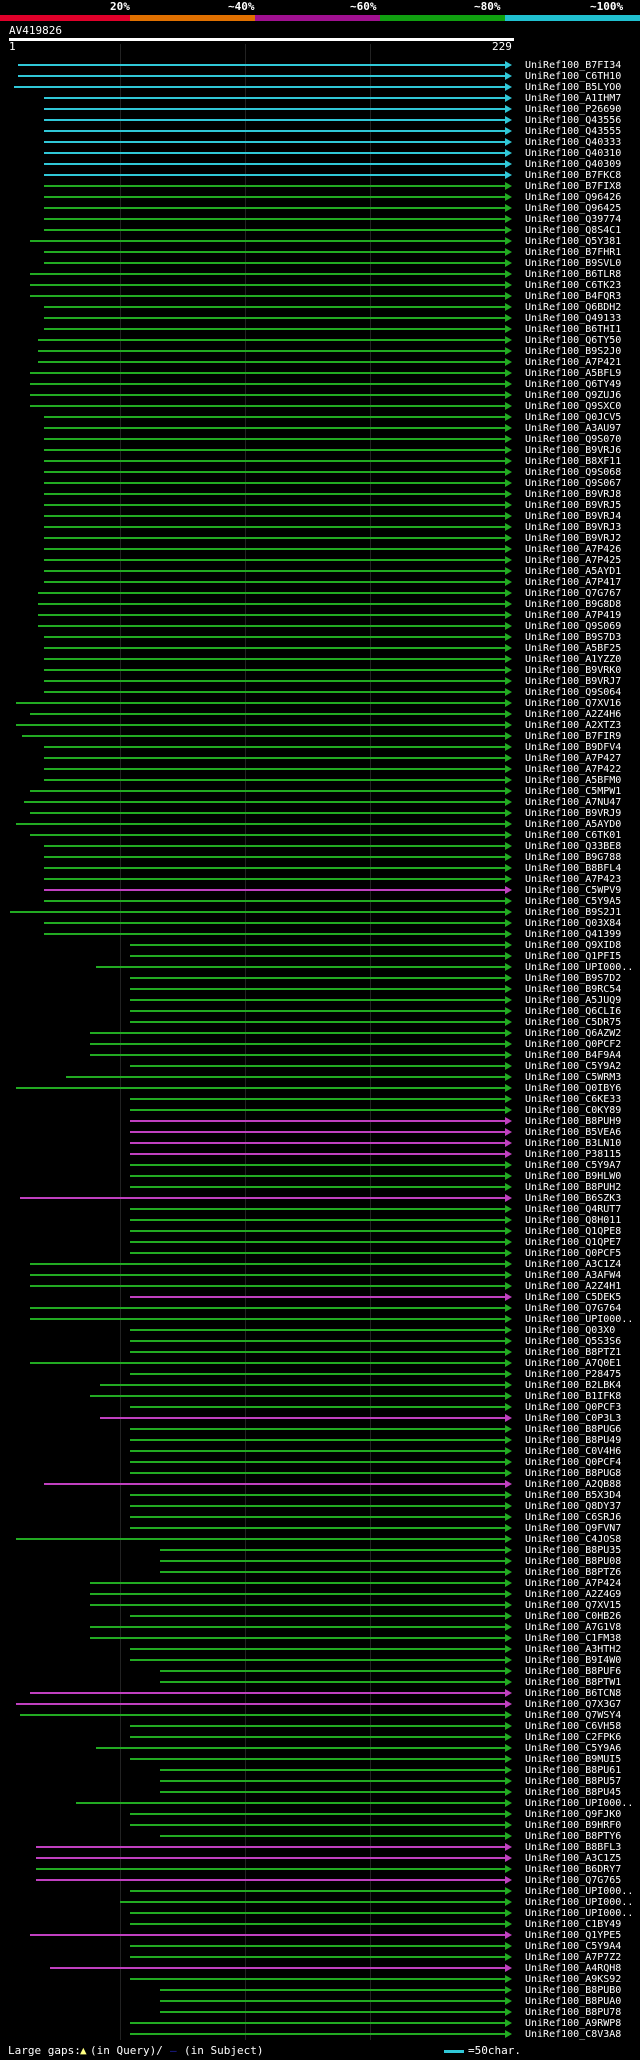 This screenshot has width=640, height=2060. What do you see at coordinates (573, 417) in the screenshot?
I see `hit-label: UniRef100_Q0JCV5` at bounding box center [573, 417].